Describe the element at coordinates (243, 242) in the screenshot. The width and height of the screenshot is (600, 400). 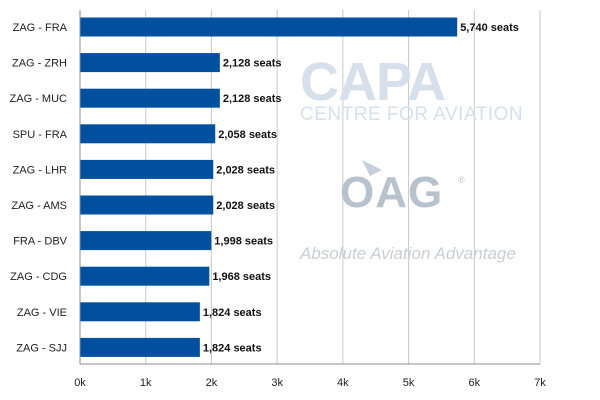
I see `bar-data-label: 1,998 seats` at that location.